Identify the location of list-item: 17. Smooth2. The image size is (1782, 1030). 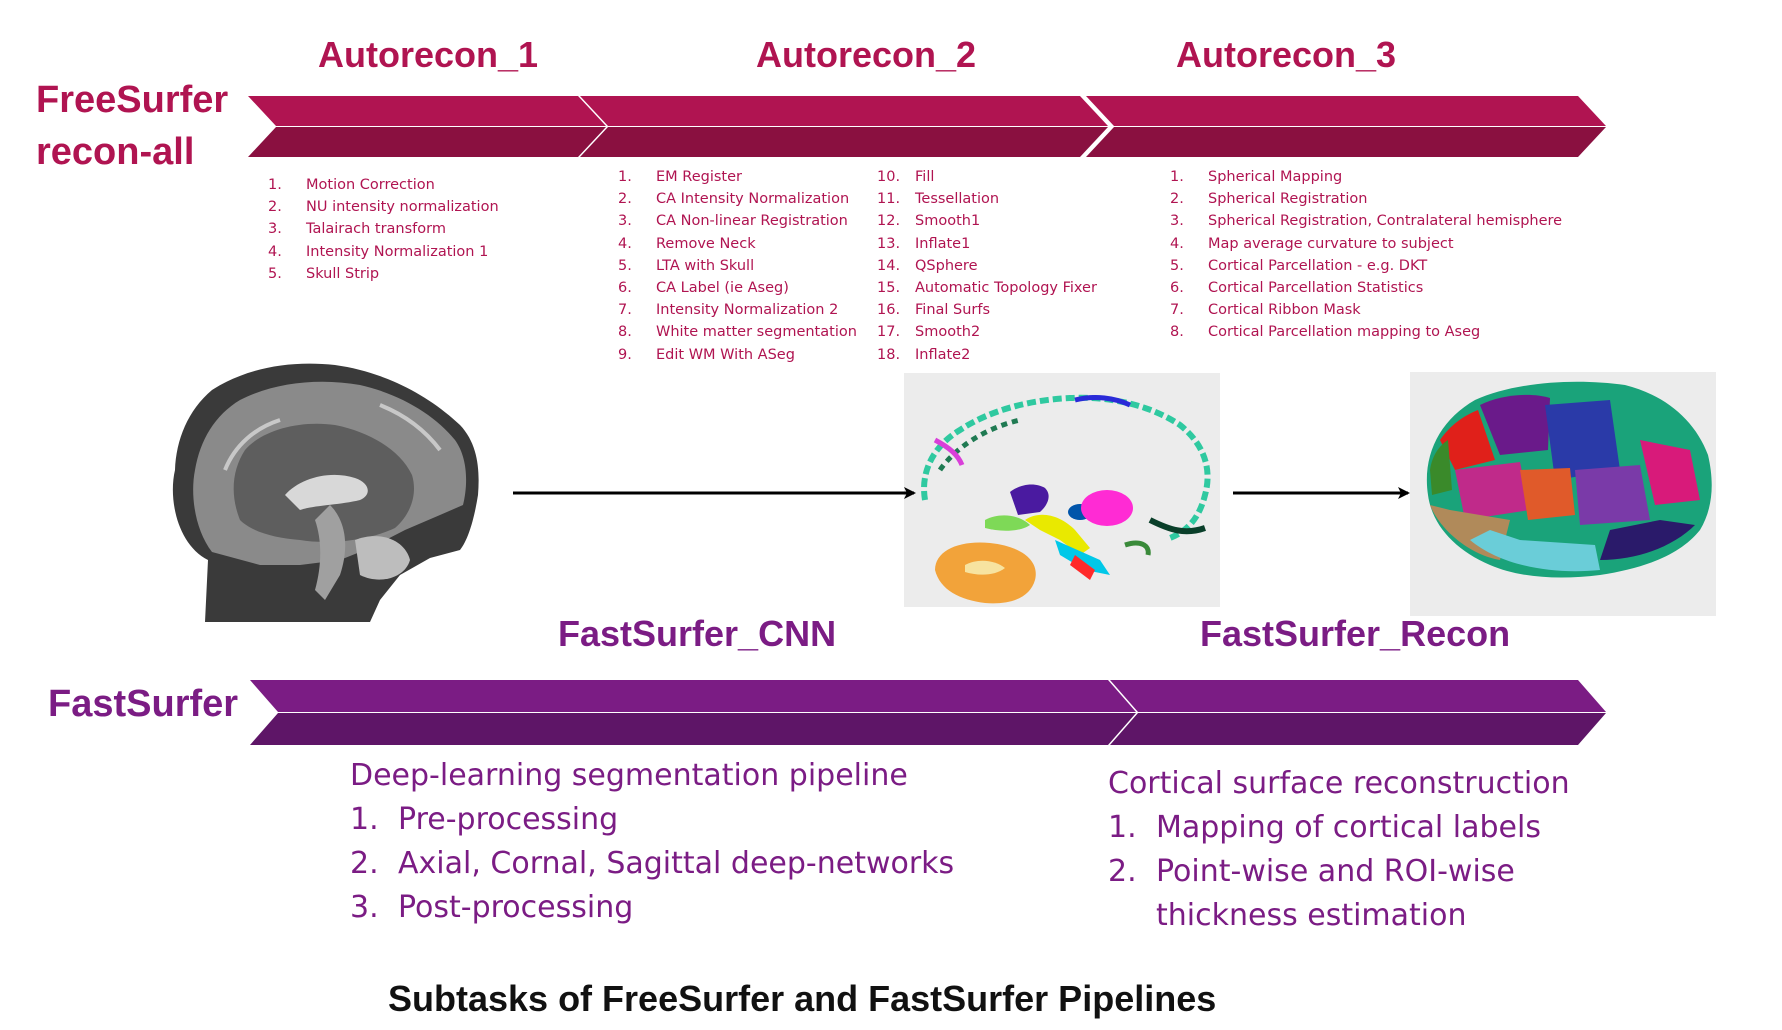
(987, 332).